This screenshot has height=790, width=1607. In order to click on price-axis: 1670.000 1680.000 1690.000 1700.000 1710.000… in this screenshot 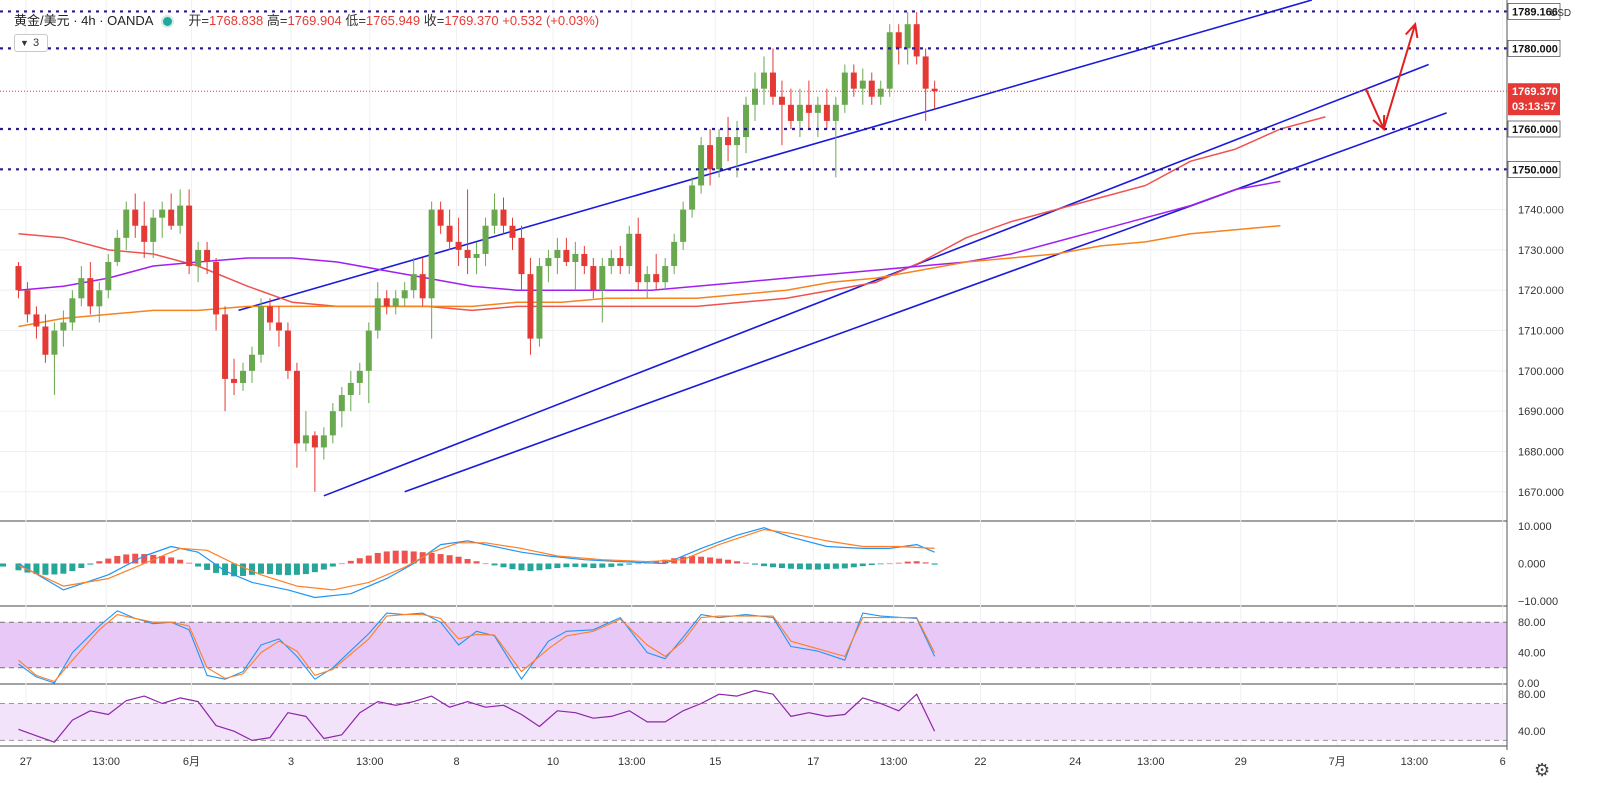, I will do `click(1556, 395)`.